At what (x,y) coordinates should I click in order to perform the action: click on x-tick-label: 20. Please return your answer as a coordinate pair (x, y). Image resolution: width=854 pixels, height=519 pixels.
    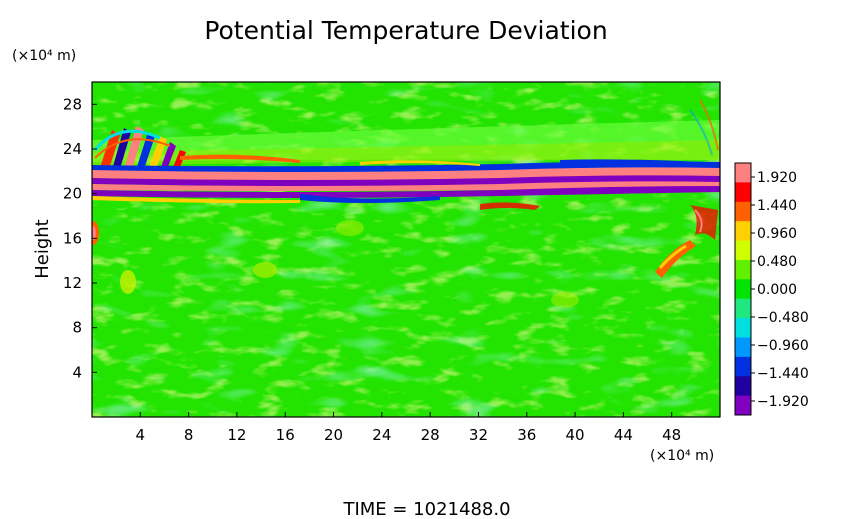
    Looking at the image, I should click on (333, 435).